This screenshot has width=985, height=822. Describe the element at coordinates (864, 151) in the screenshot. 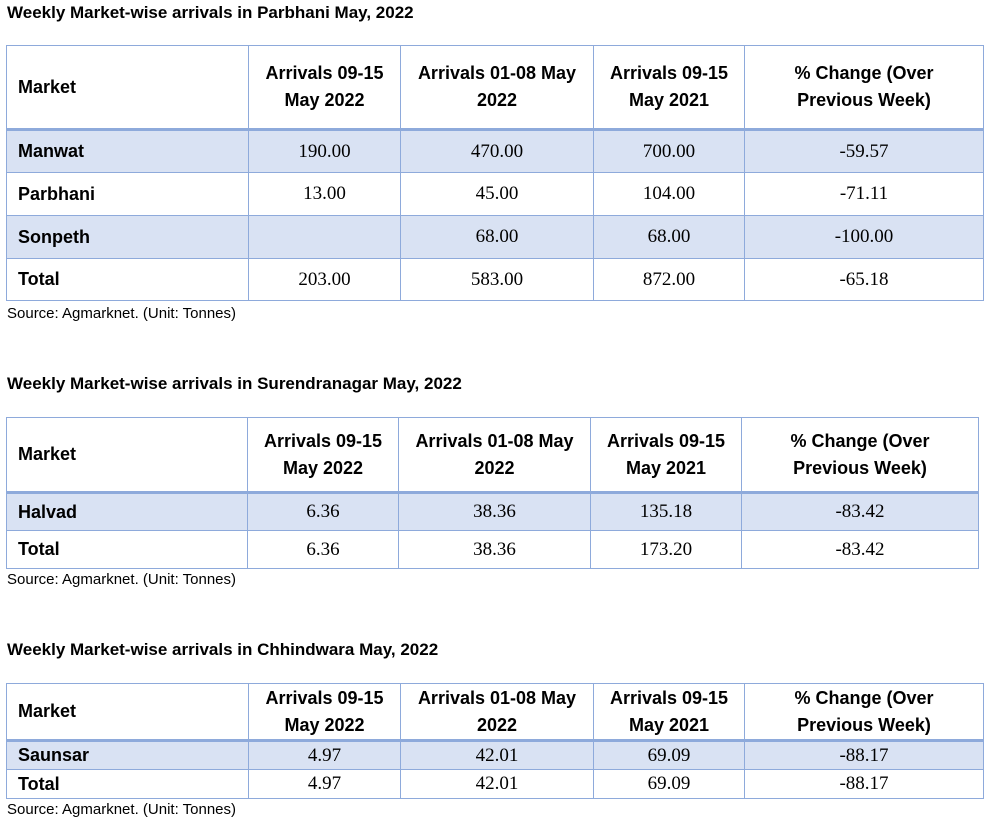

I see `percent-change: -59.57` at that location.